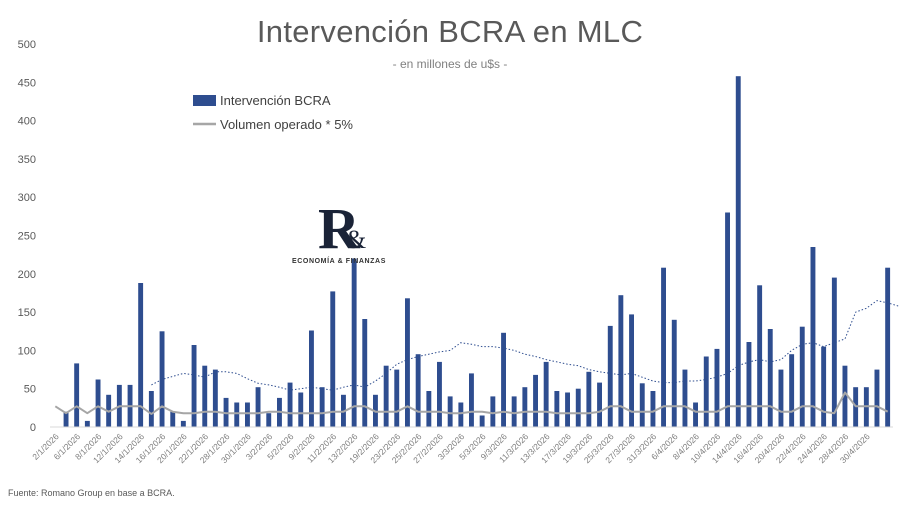 This screenshot has height=505, width=900. I want to click on y-tick-label: 0, so click(33, 428).